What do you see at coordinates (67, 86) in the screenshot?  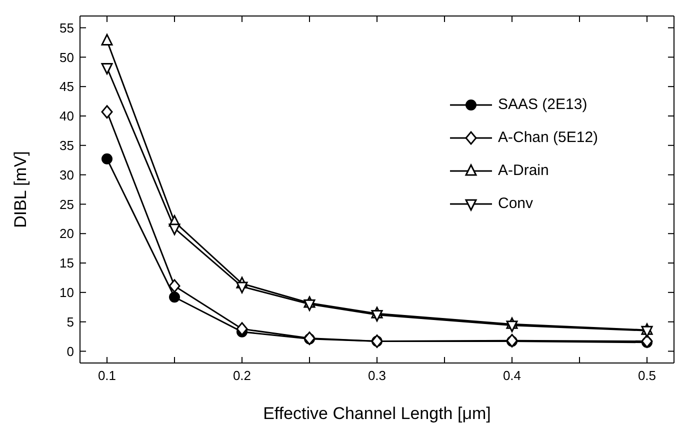 I see `y-tick-label: 45` at bounding box center [67, 86].